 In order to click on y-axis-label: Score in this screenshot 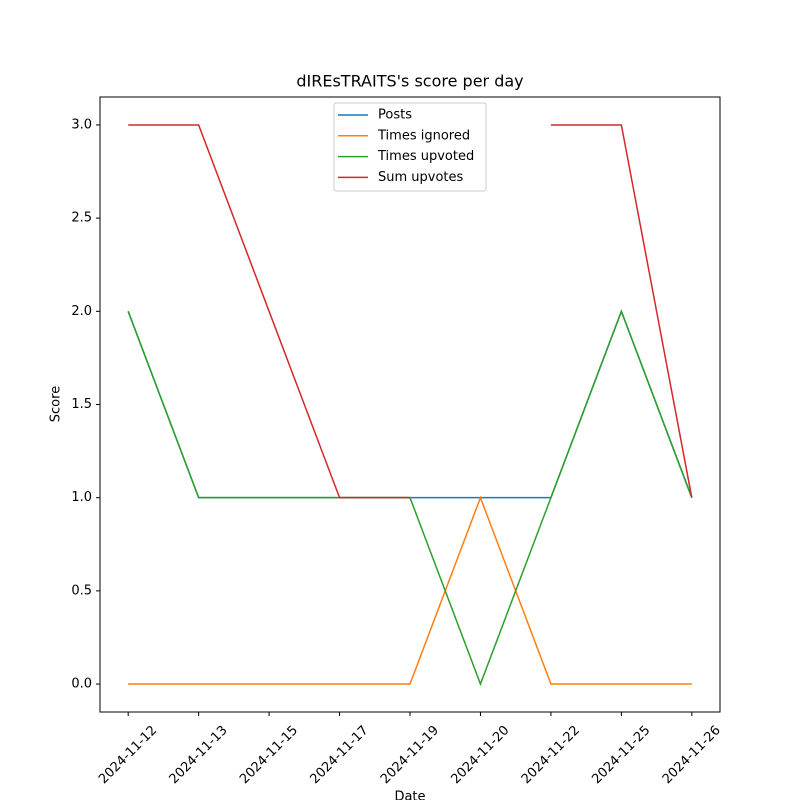, I will do `click(56, 404)`.